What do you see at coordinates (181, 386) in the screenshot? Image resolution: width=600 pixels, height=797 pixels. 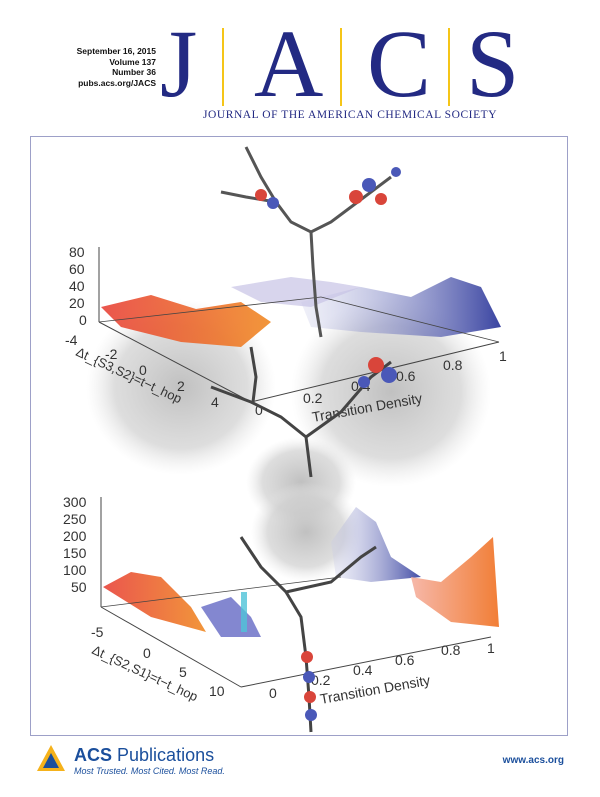 I see `top-y-tick: 2` at bounding box center [181, 386].